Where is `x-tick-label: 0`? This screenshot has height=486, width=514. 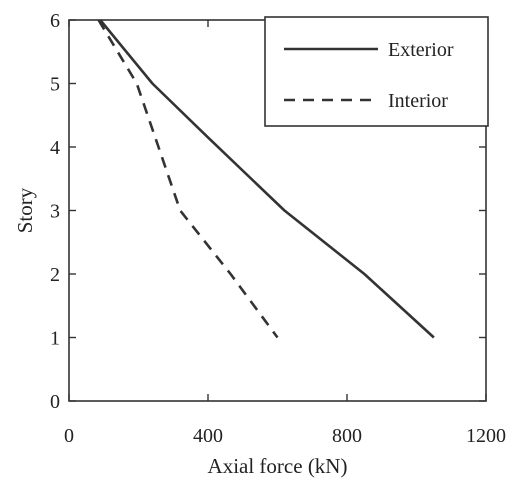
x-tick-label: 0 is located at coordinates (69, 436).